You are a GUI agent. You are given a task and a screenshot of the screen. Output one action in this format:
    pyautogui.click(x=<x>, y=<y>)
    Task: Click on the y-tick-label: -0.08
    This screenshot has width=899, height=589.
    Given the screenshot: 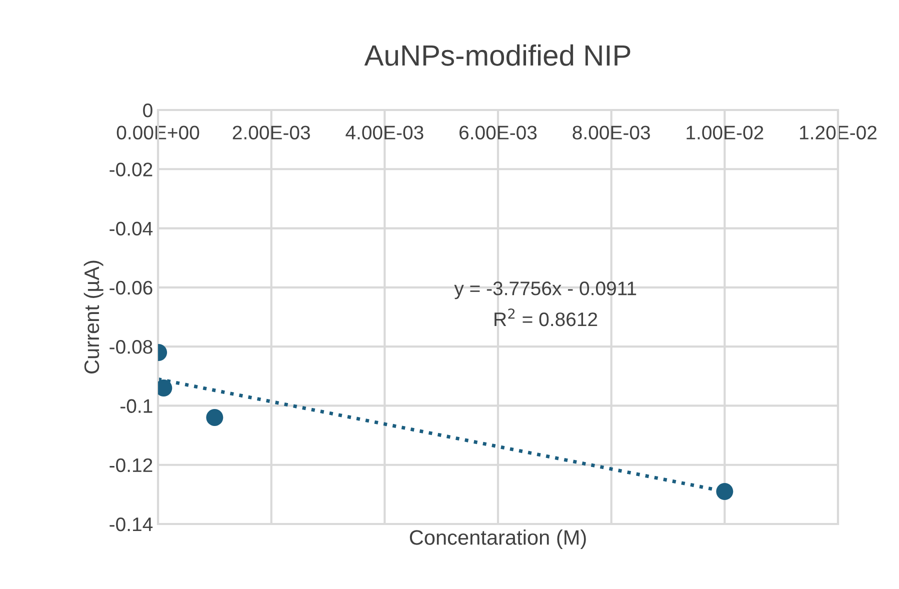 What is the action you would take?
    pyautogui.click(x=131, y=347)
    